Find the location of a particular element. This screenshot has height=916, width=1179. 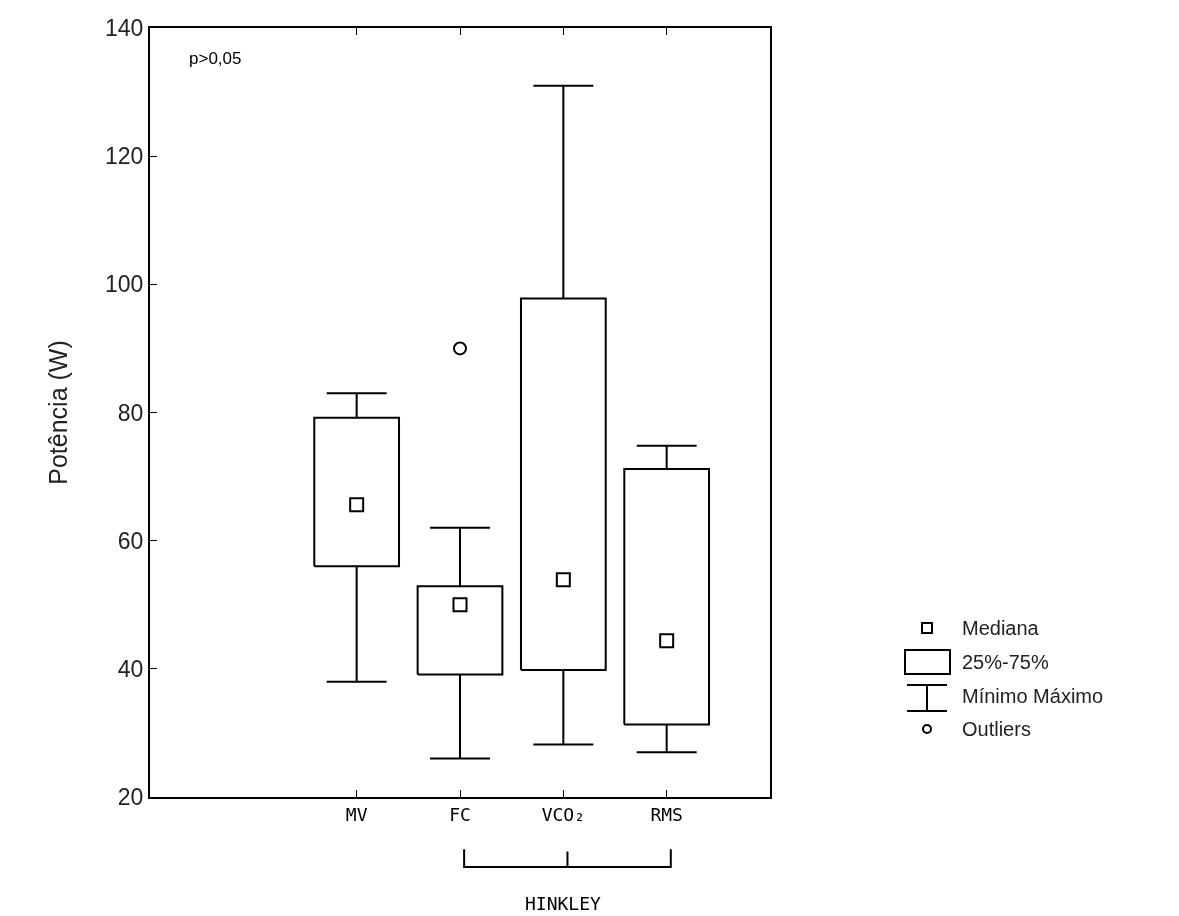

x-tick-label: VCO₂ is located at coordinates (563, 814).